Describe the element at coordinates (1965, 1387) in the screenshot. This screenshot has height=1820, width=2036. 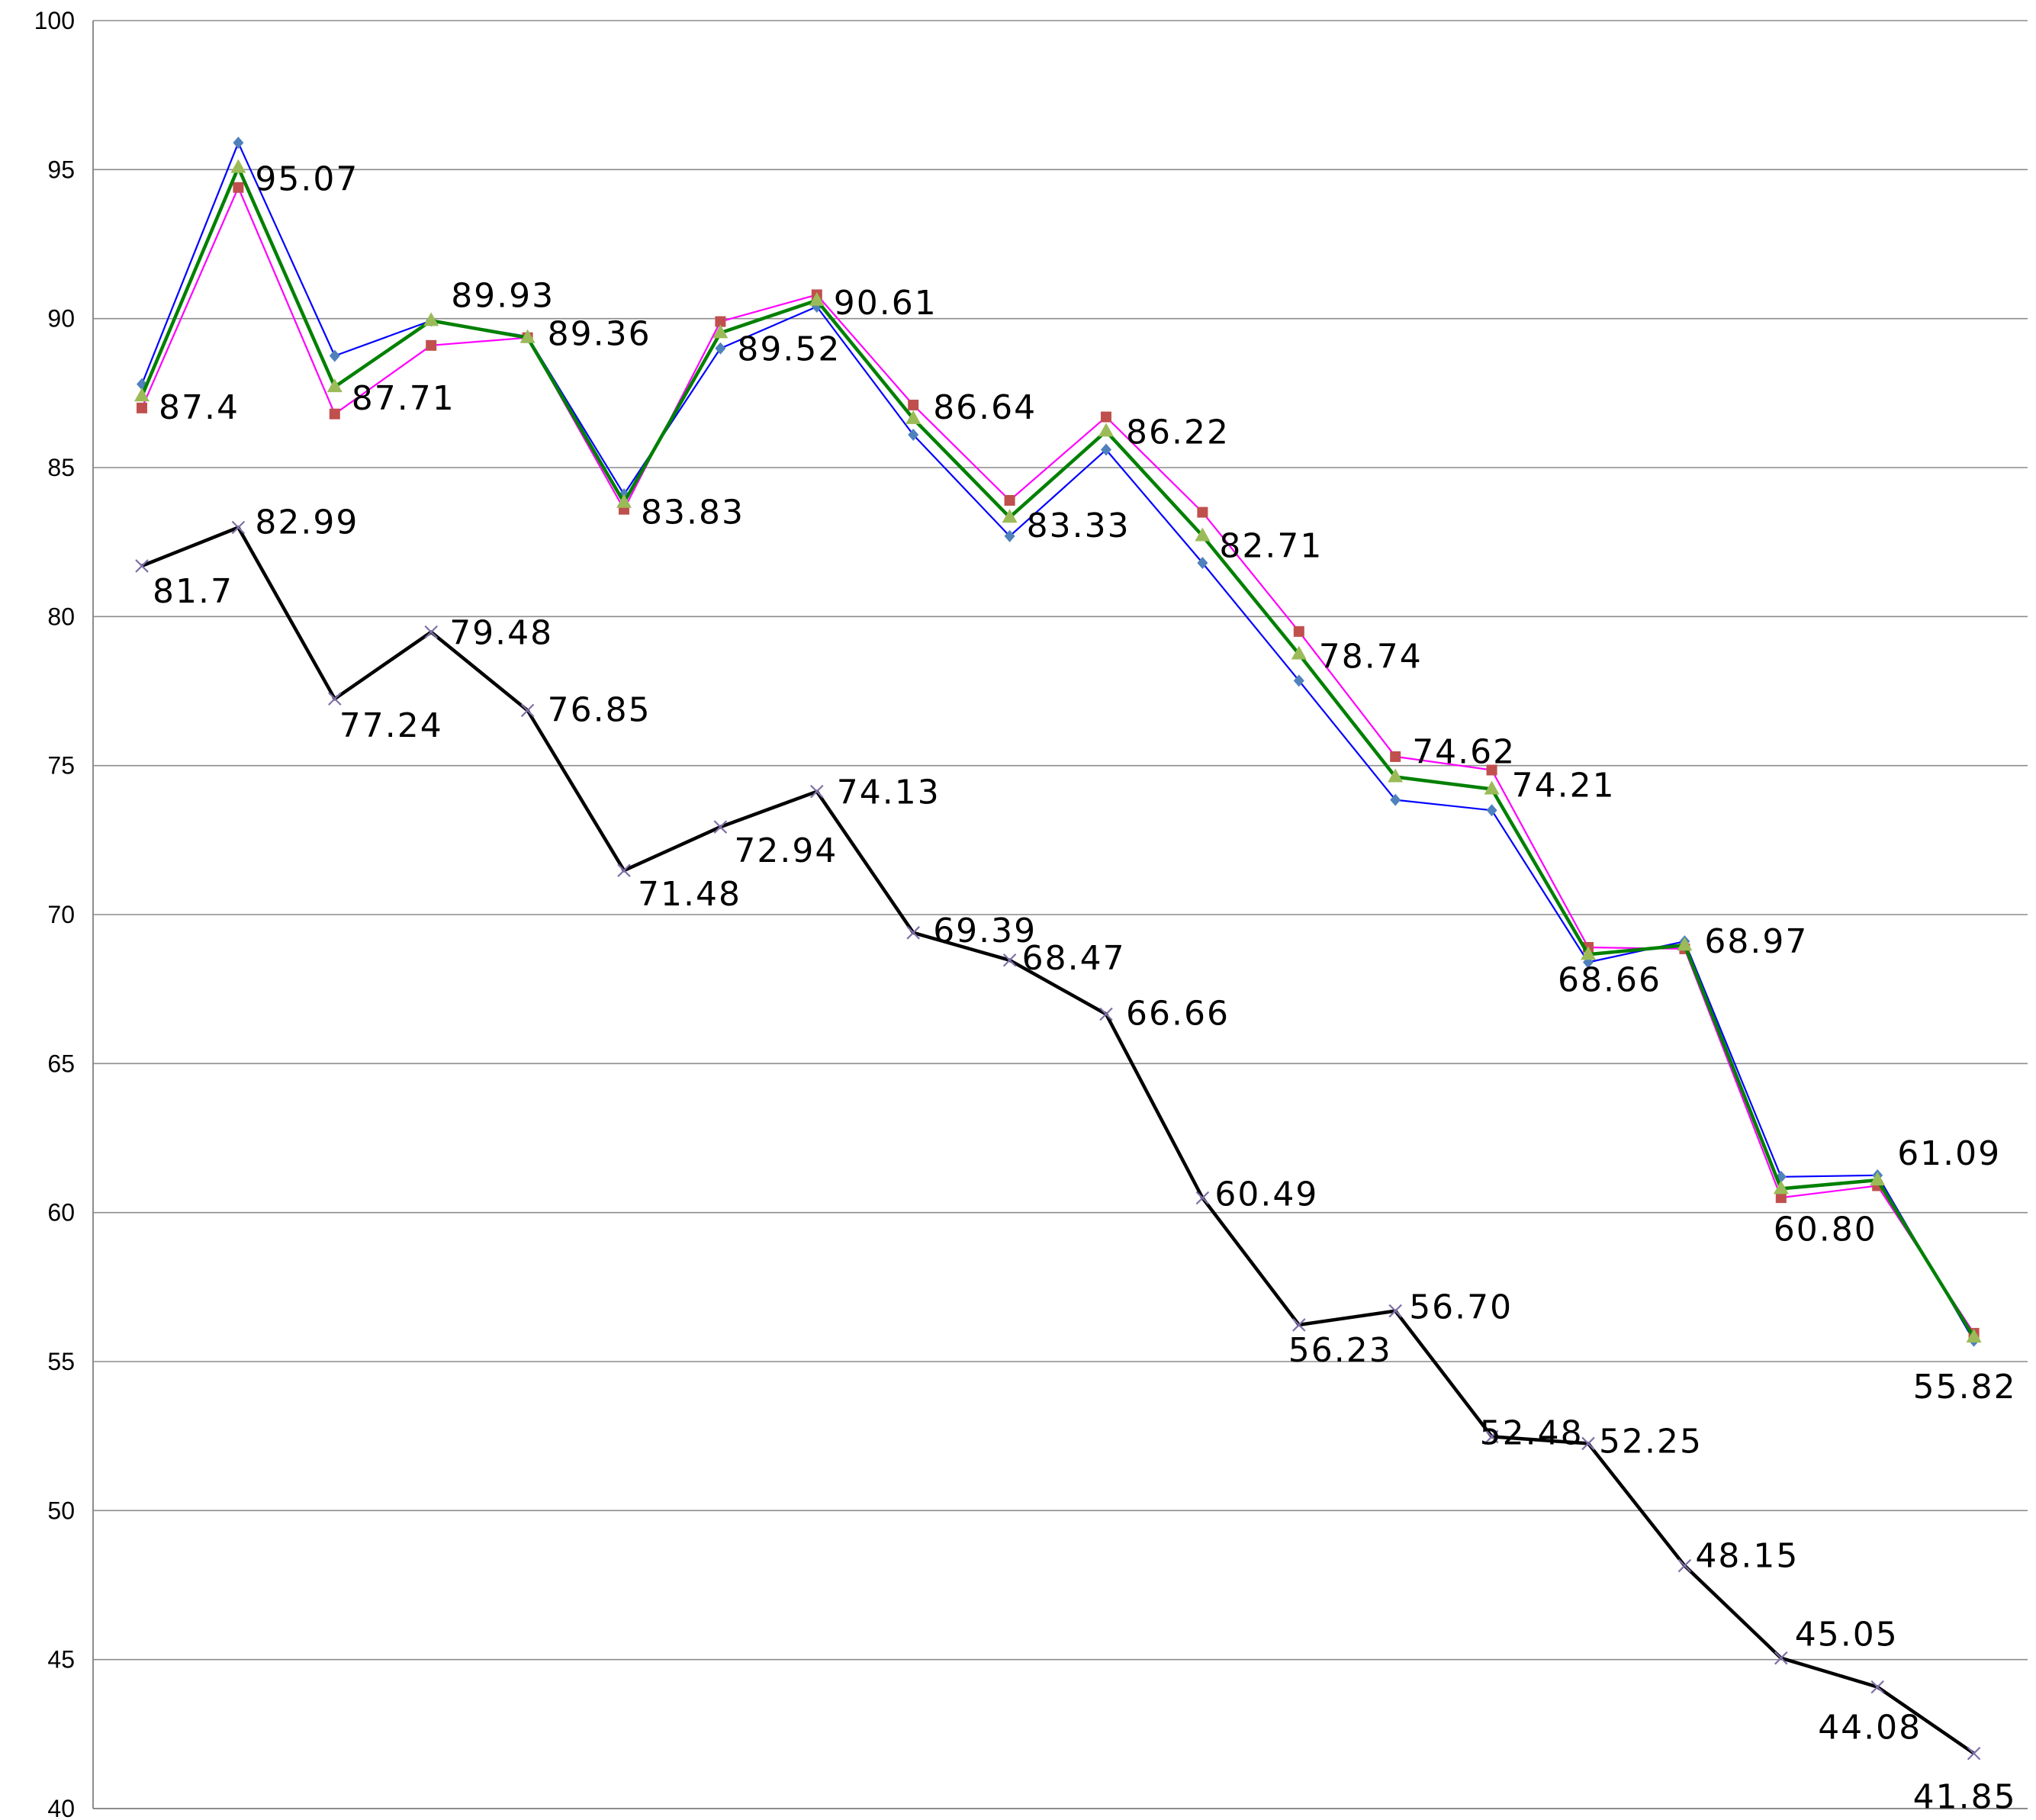
I see `data-label: 55.82` at that location.